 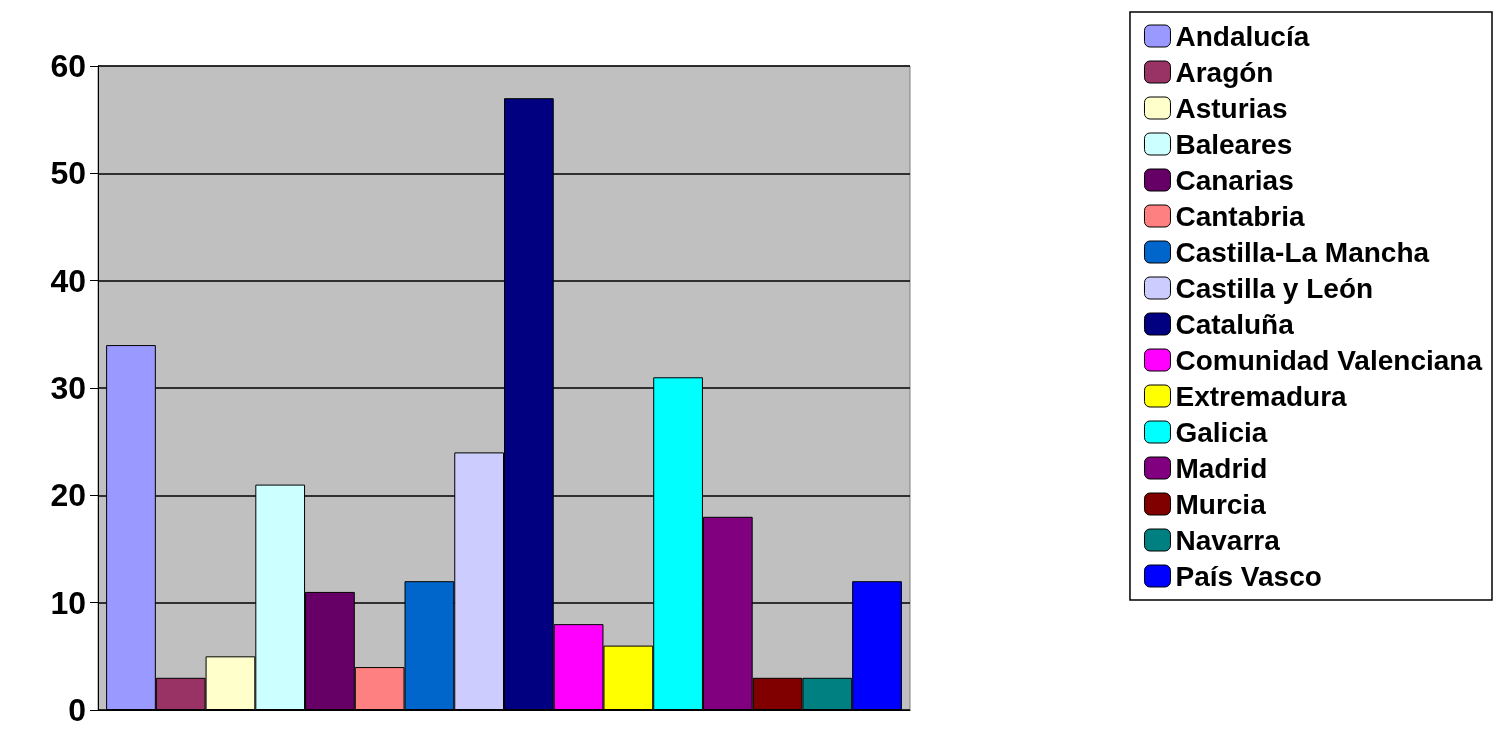 What do you see at coordinates (77, 710) in the screenshot?
I see `y-tick-label: 0` at bounding box center [77, 710].